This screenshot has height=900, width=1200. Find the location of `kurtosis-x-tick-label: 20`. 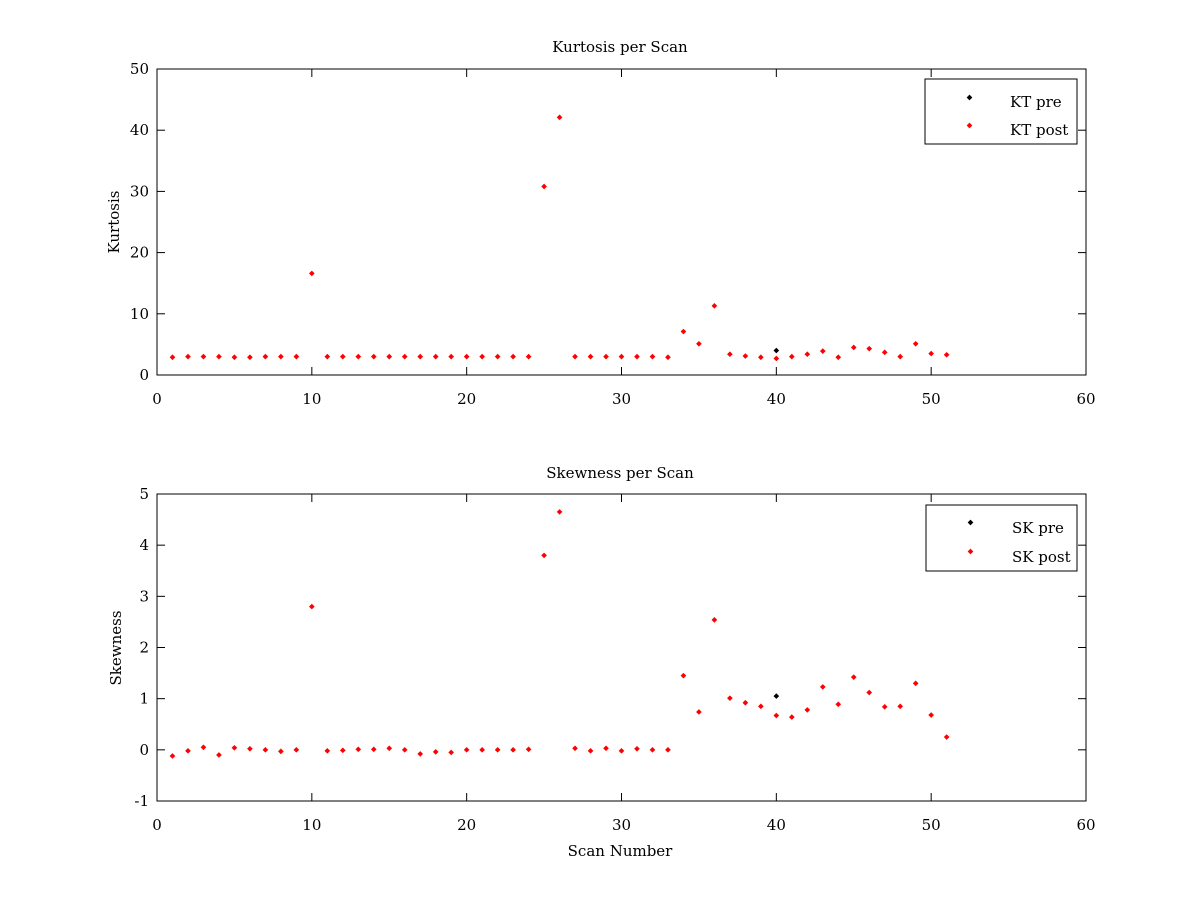

kurtosis-x-tick-label: 20 is located at coordinates (466, 399).